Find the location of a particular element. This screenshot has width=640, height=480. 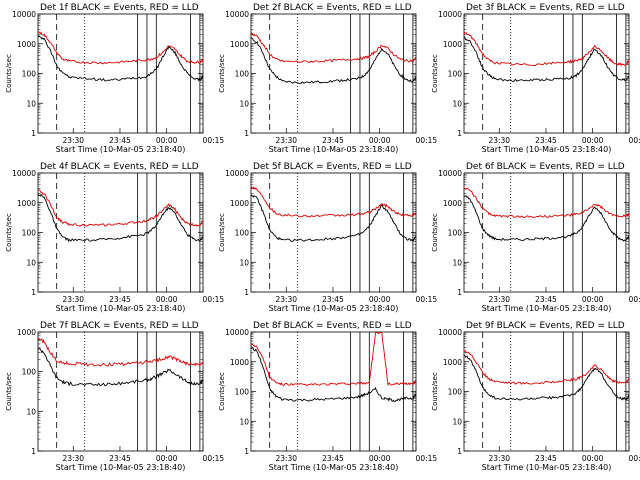

panel-title: Det 3f BLACK = Events, RED = LLD is located at coordinates (545, 8).